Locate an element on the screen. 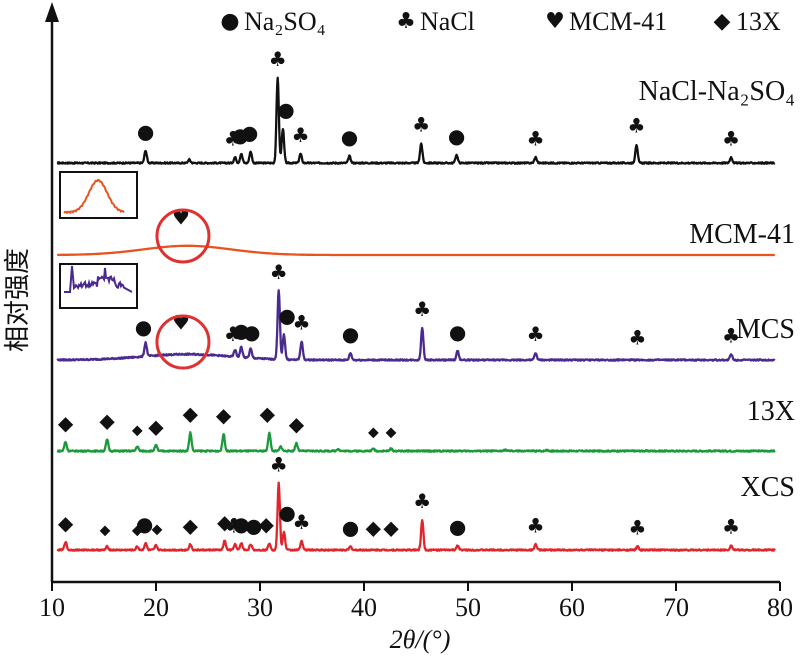  legend-marker-icon: ♣ is located at coordinates (406, 21).